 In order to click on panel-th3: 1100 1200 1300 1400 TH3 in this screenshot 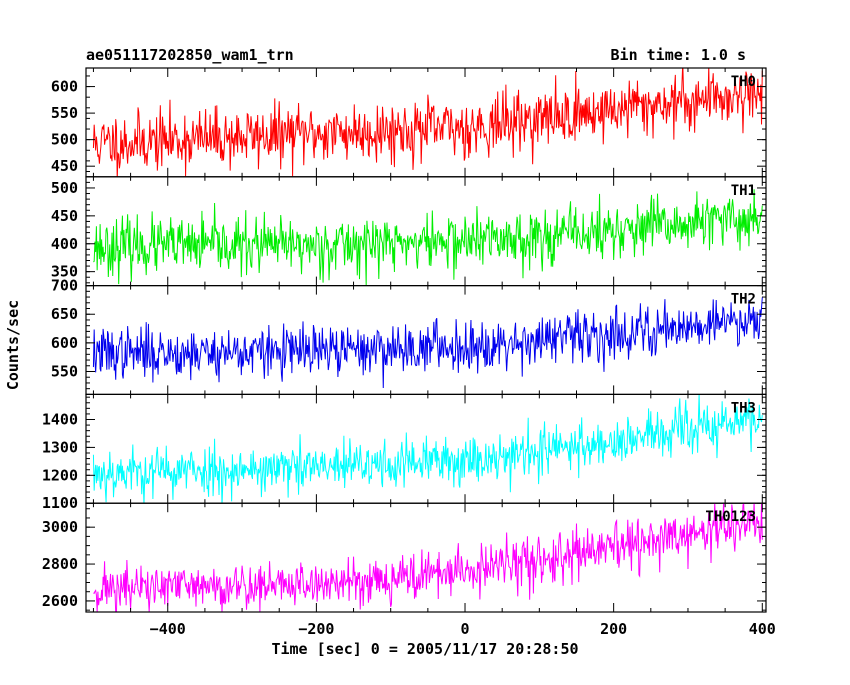, I will do `click(404, 452)`.